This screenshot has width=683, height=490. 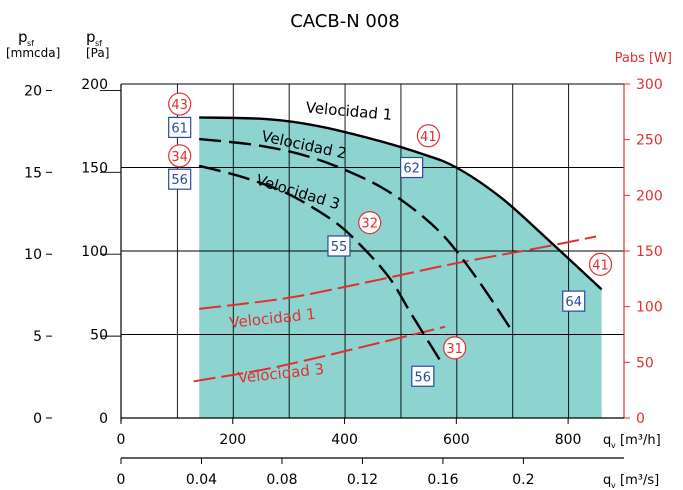 I want to click on pa-axis-symbol: p, so click(x=91, y=37).